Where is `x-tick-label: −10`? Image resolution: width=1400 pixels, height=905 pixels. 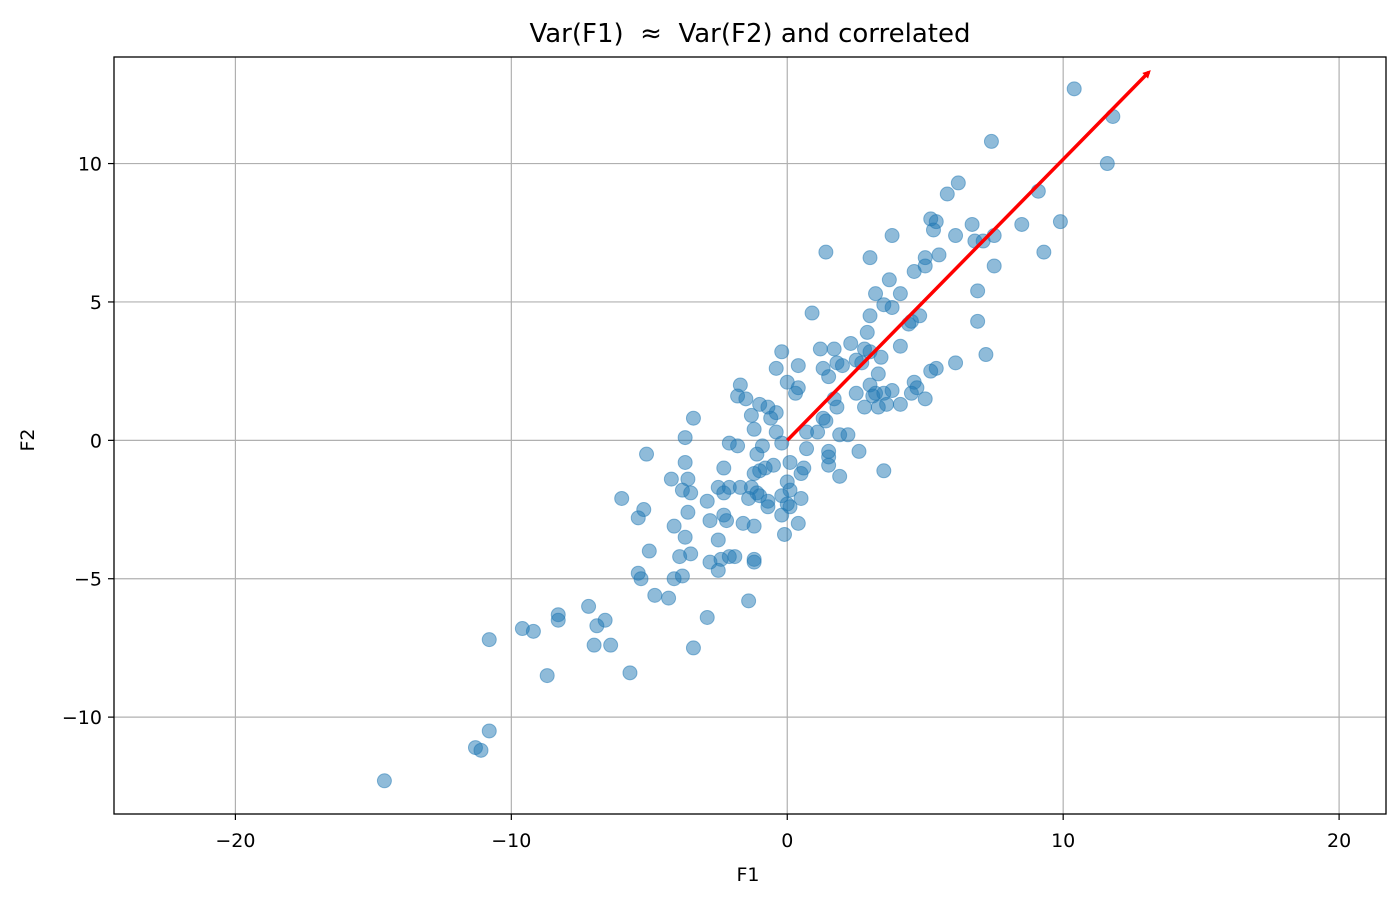 x-tick-label: −10 is located at coordinates (511, 841).